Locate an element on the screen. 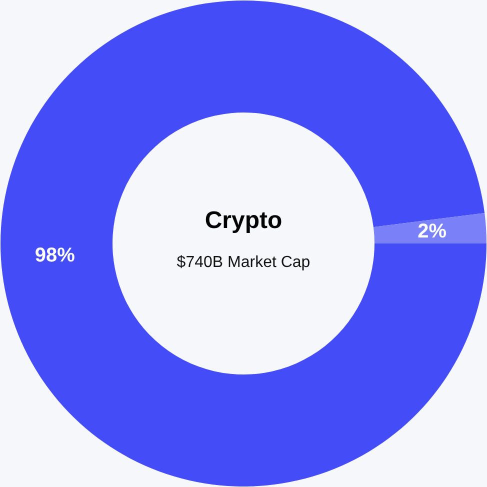 The width and height of the screenshot is (487, 487). text: Crypto is located at coordinates (243, 220).